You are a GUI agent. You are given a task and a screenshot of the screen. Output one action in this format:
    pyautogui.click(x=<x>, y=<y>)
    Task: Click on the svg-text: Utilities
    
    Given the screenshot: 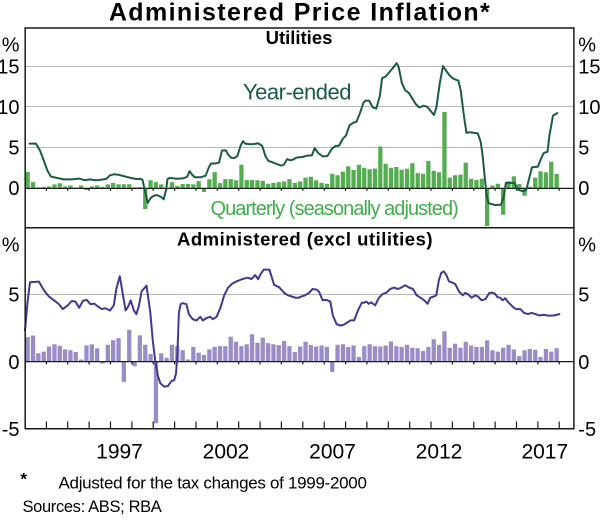 What is the action you would take?
    pyautogui.click(x=299, y=37)
    